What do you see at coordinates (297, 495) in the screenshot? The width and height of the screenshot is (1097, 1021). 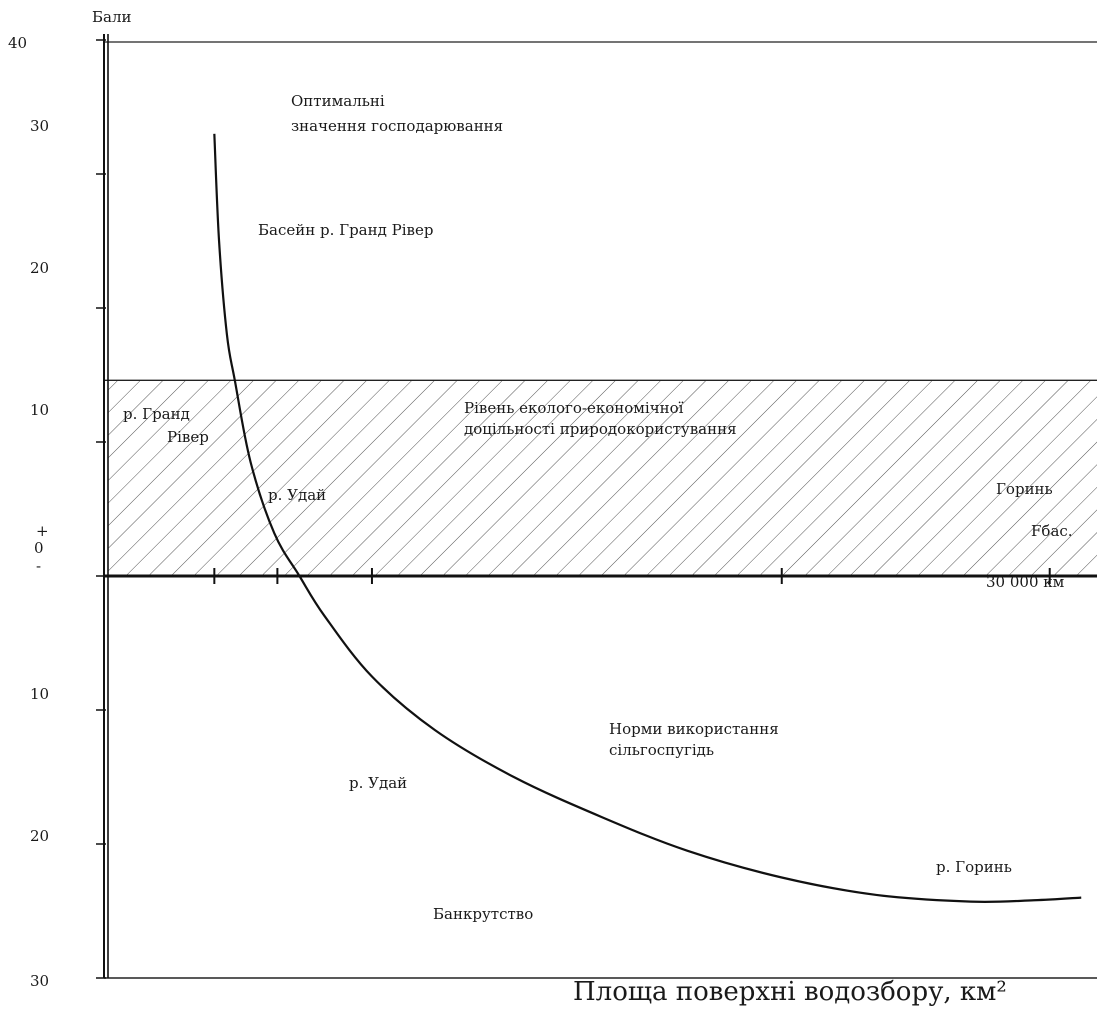 I see `annotation-uday-upper: р. Удай` at bounding box center [297, 495].